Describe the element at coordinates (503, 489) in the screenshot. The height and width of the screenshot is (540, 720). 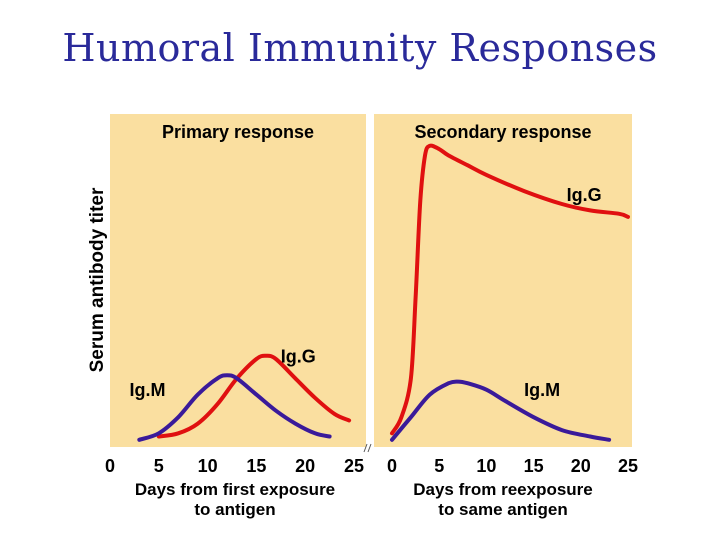
I see `x-axis-label: Days from reexposure` at that location.